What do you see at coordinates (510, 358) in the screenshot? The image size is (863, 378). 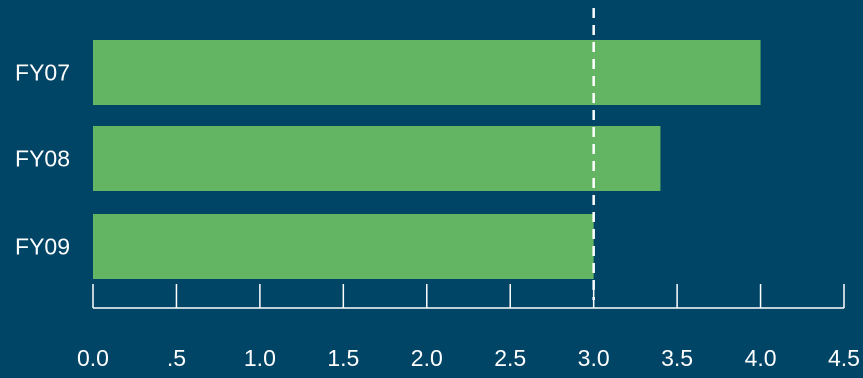 I see `x-tick-label: 2.5` at bounding box center [510, 358].